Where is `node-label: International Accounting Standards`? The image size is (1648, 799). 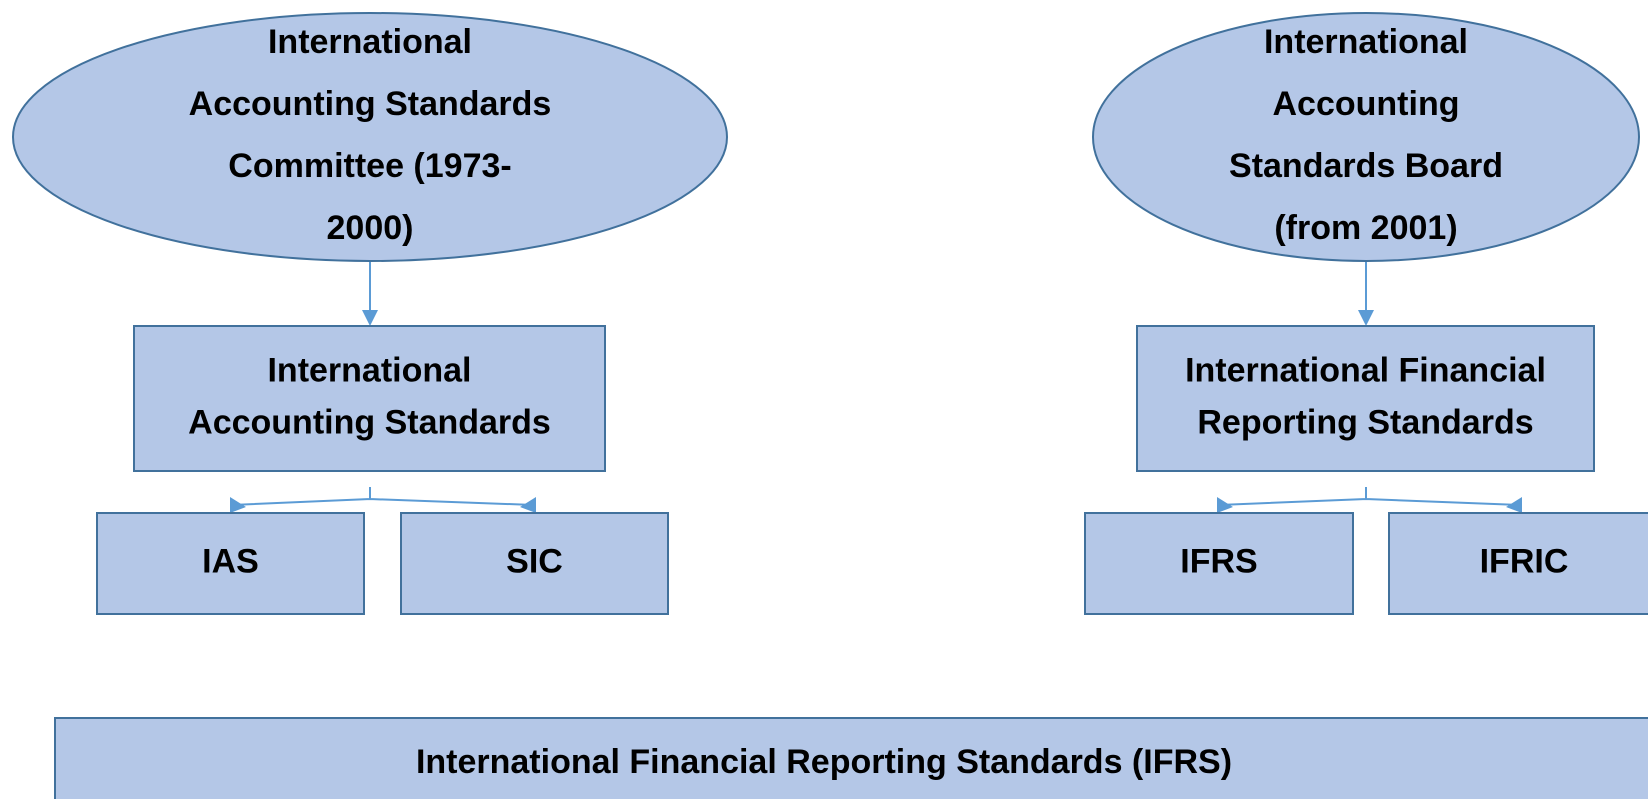
node-label: International Accounting Standards is located at coordinates (369, 396).